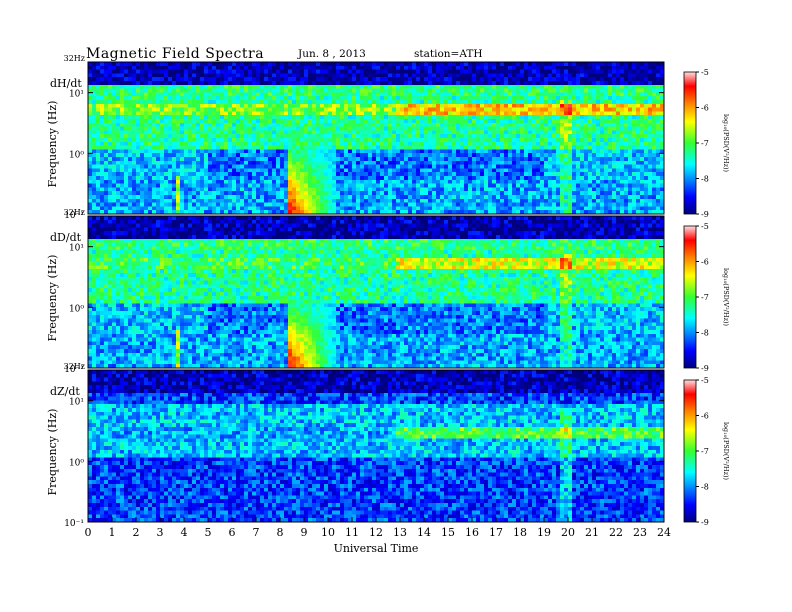  I want to click on x-tick-label: 16, so click(472, 532).